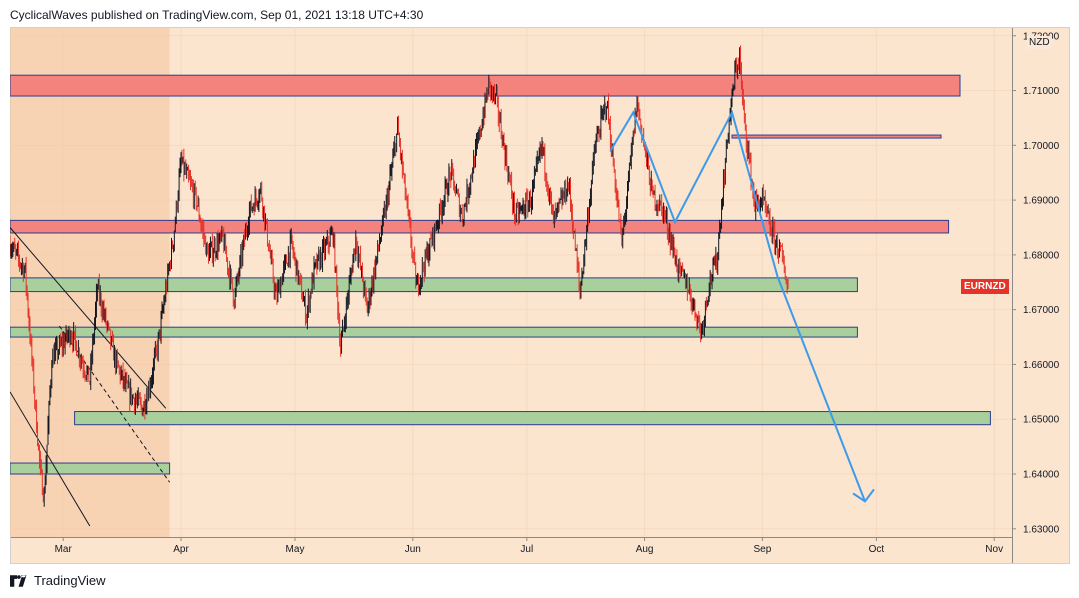 The image size is (1079, 598). I want to click on time-axis-labels: Mar Apr May Jun Jul Aug Sep Oct Nov, so click(529, 546).